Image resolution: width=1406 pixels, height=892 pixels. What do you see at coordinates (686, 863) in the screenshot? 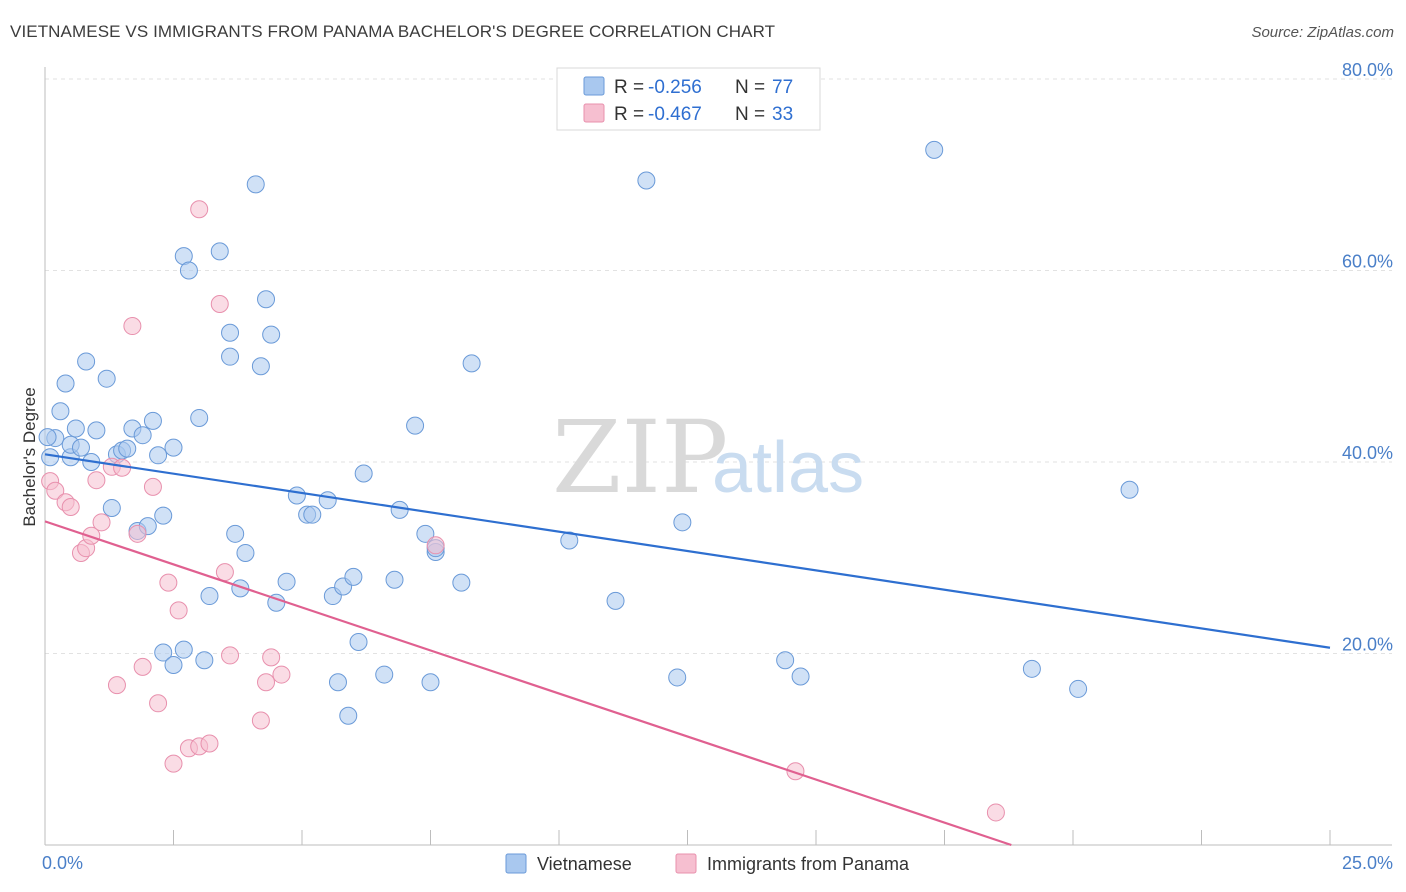
I see `bottom-legend-swatch-panama` at bounding box center [686, 863].